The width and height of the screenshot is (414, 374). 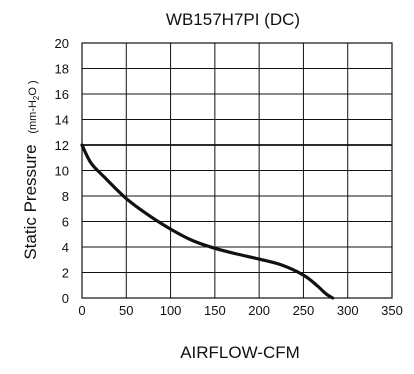 I want to click on y-axis-unit-sub: 2, so click(x=36, y=97).